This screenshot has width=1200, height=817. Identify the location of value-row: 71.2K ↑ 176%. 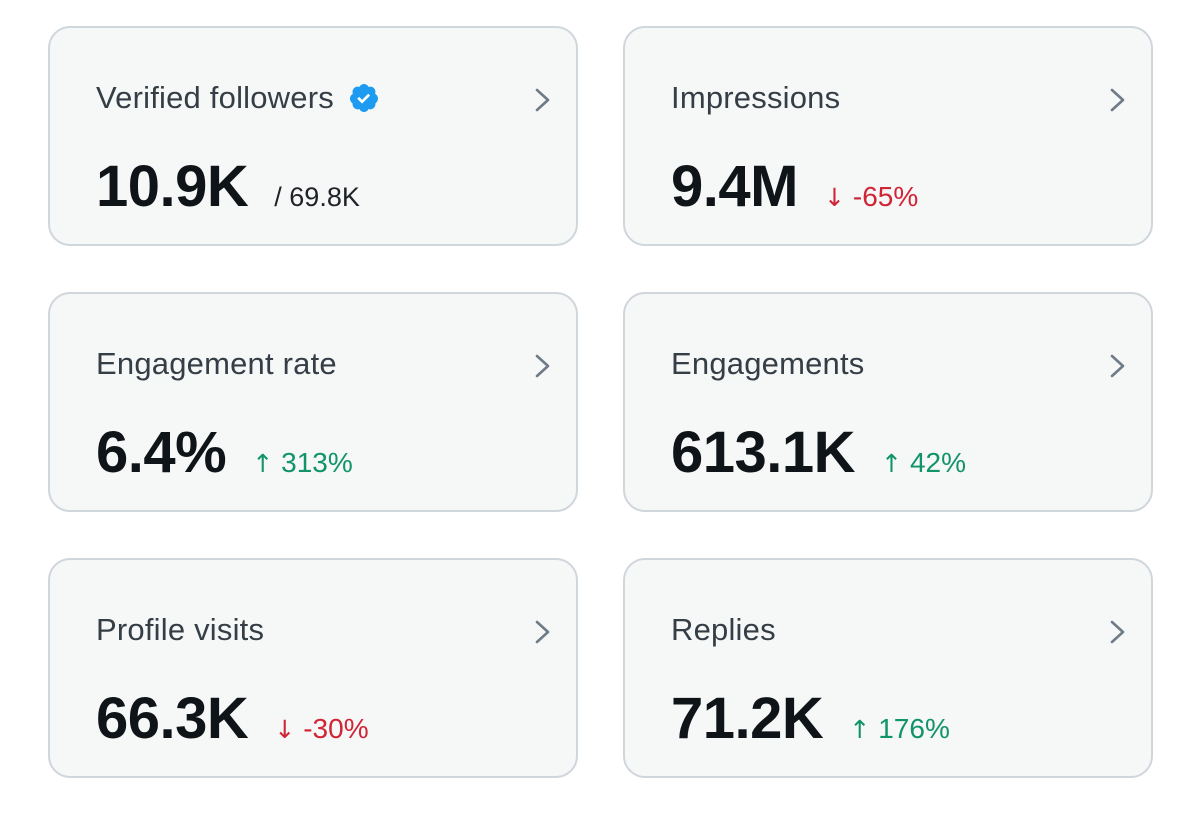
(810, 719).